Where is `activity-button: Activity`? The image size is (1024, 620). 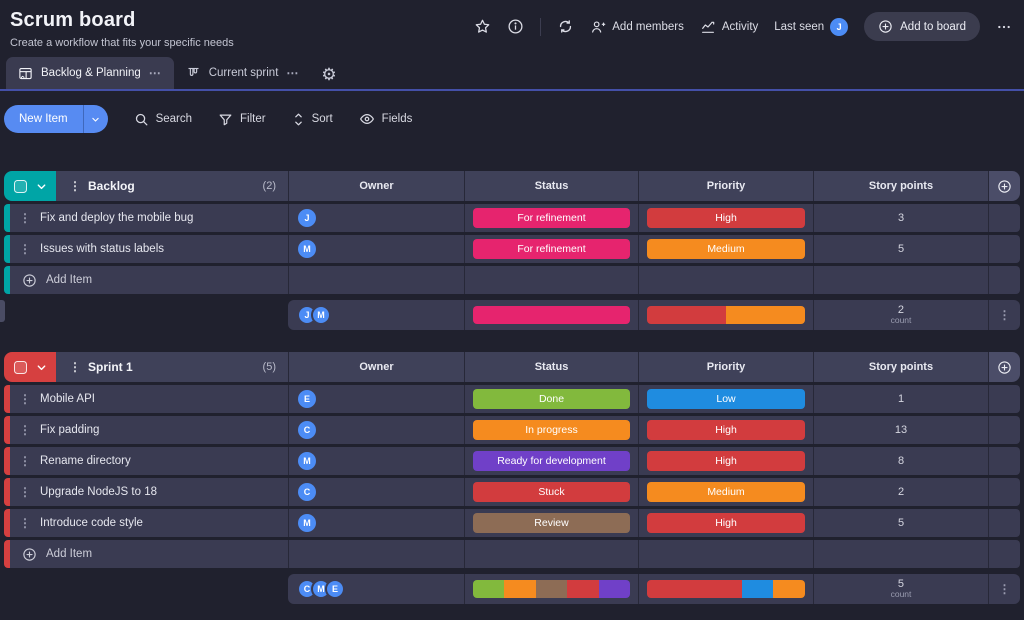
activity-button: Activity is located at coordinates (729, 27).